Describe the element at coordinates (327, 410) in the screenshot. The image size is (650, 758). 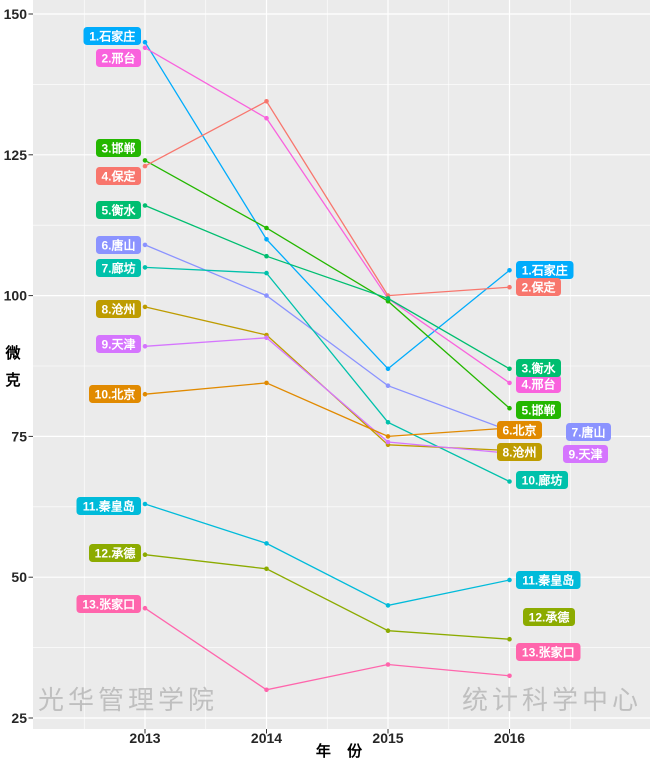
I see `series-line-北京` at that location.